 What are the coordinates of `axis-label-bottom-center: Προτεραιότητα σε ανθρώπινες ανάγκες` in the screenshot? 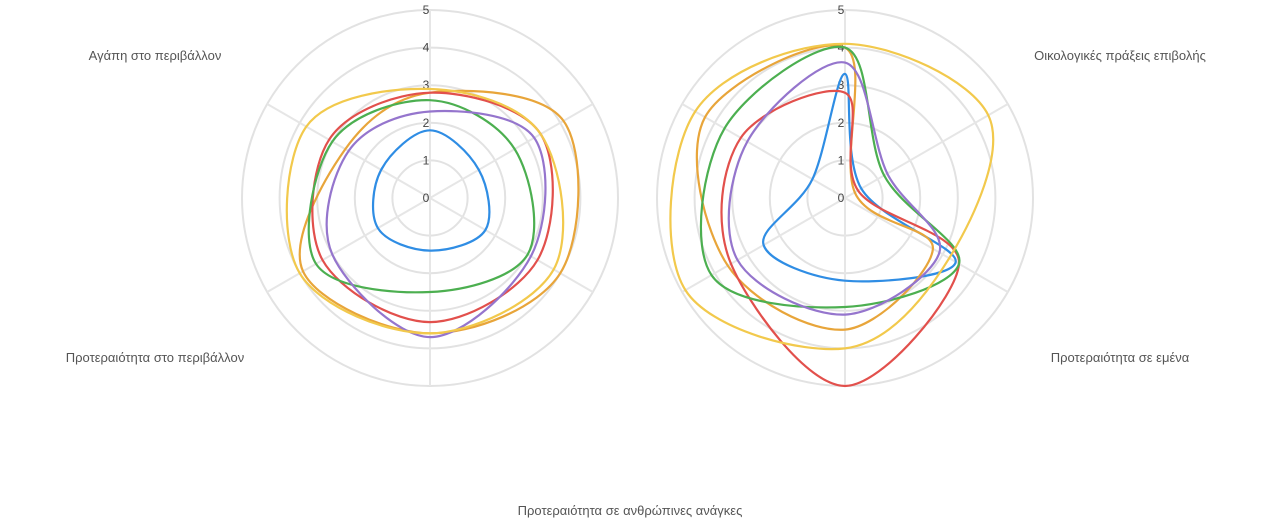 It's located at (630, 510).